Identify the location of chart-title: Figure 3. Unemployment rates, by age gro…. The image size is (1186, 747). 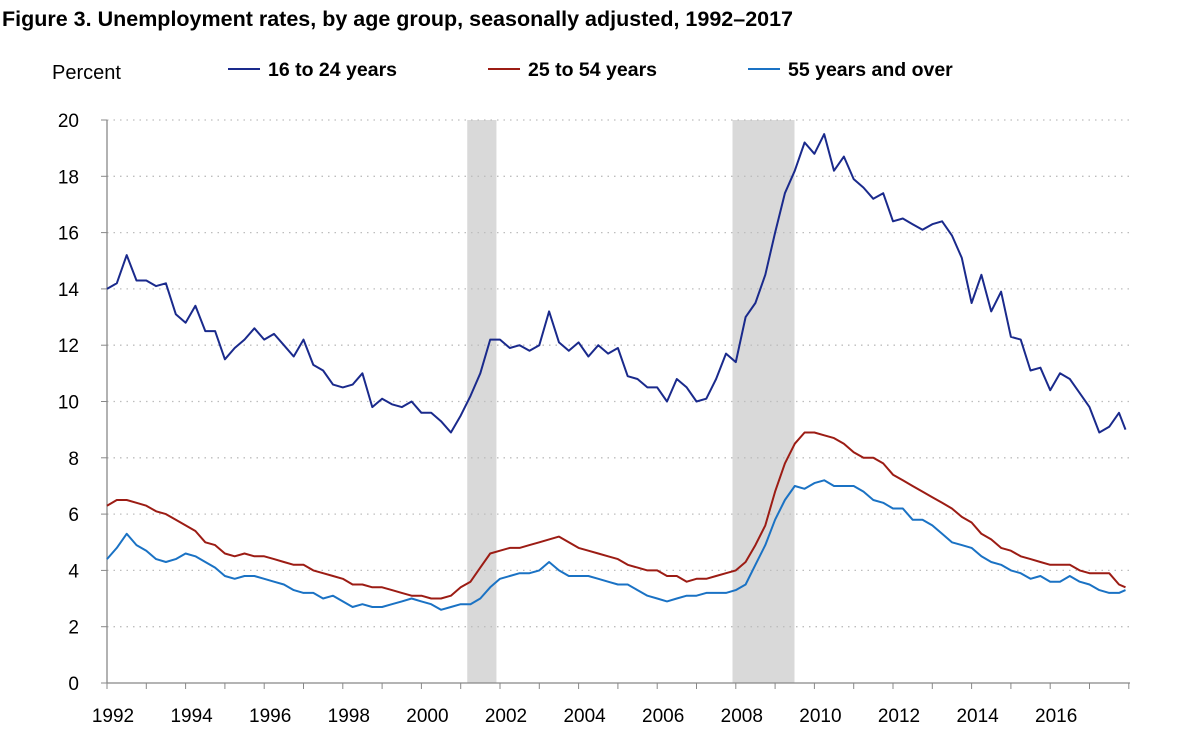
(397, 19).